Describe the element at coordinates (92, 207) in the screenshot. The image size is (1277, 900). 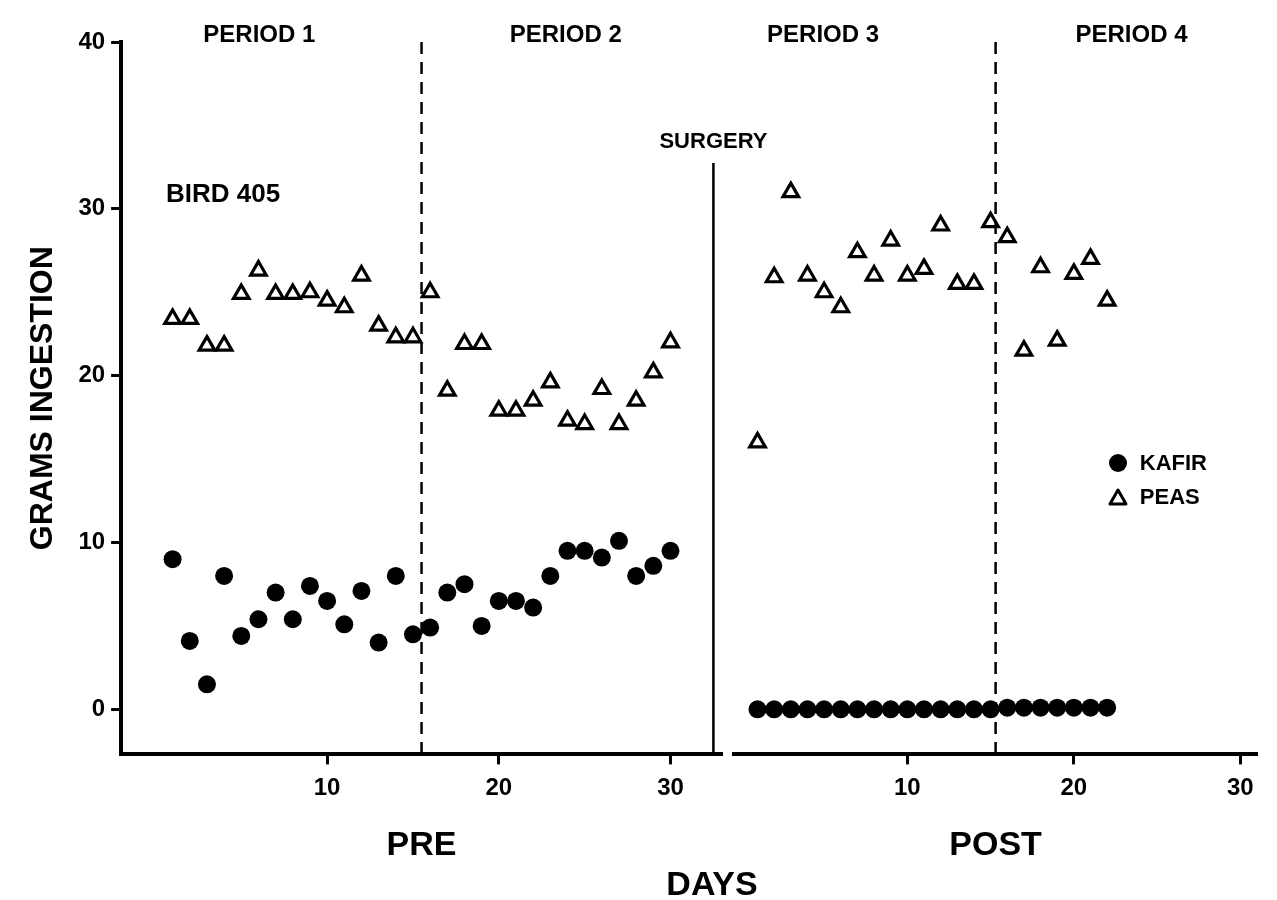
I see `y-tick-label: 30` at that location.